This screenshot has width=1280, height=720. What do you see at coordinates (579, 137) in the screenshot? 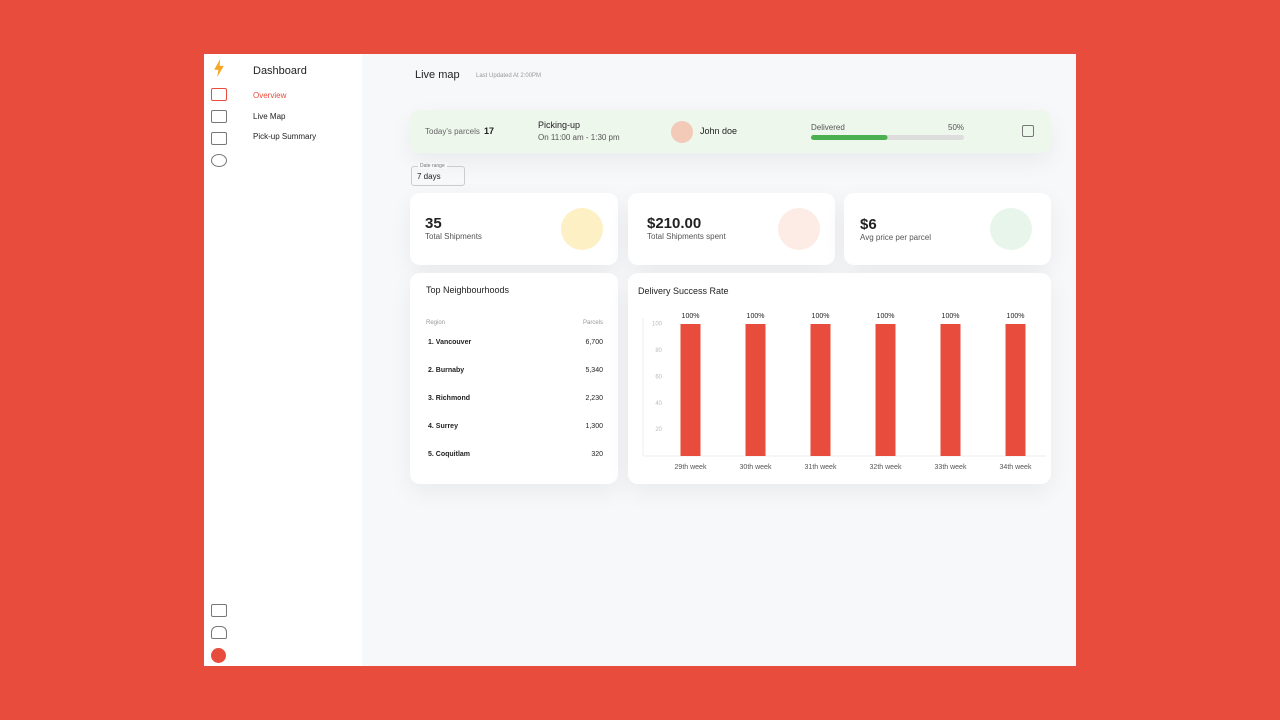
I see `pickup-time: On 11:00 am - 1:30 pm` at bounding box center [579, 137].